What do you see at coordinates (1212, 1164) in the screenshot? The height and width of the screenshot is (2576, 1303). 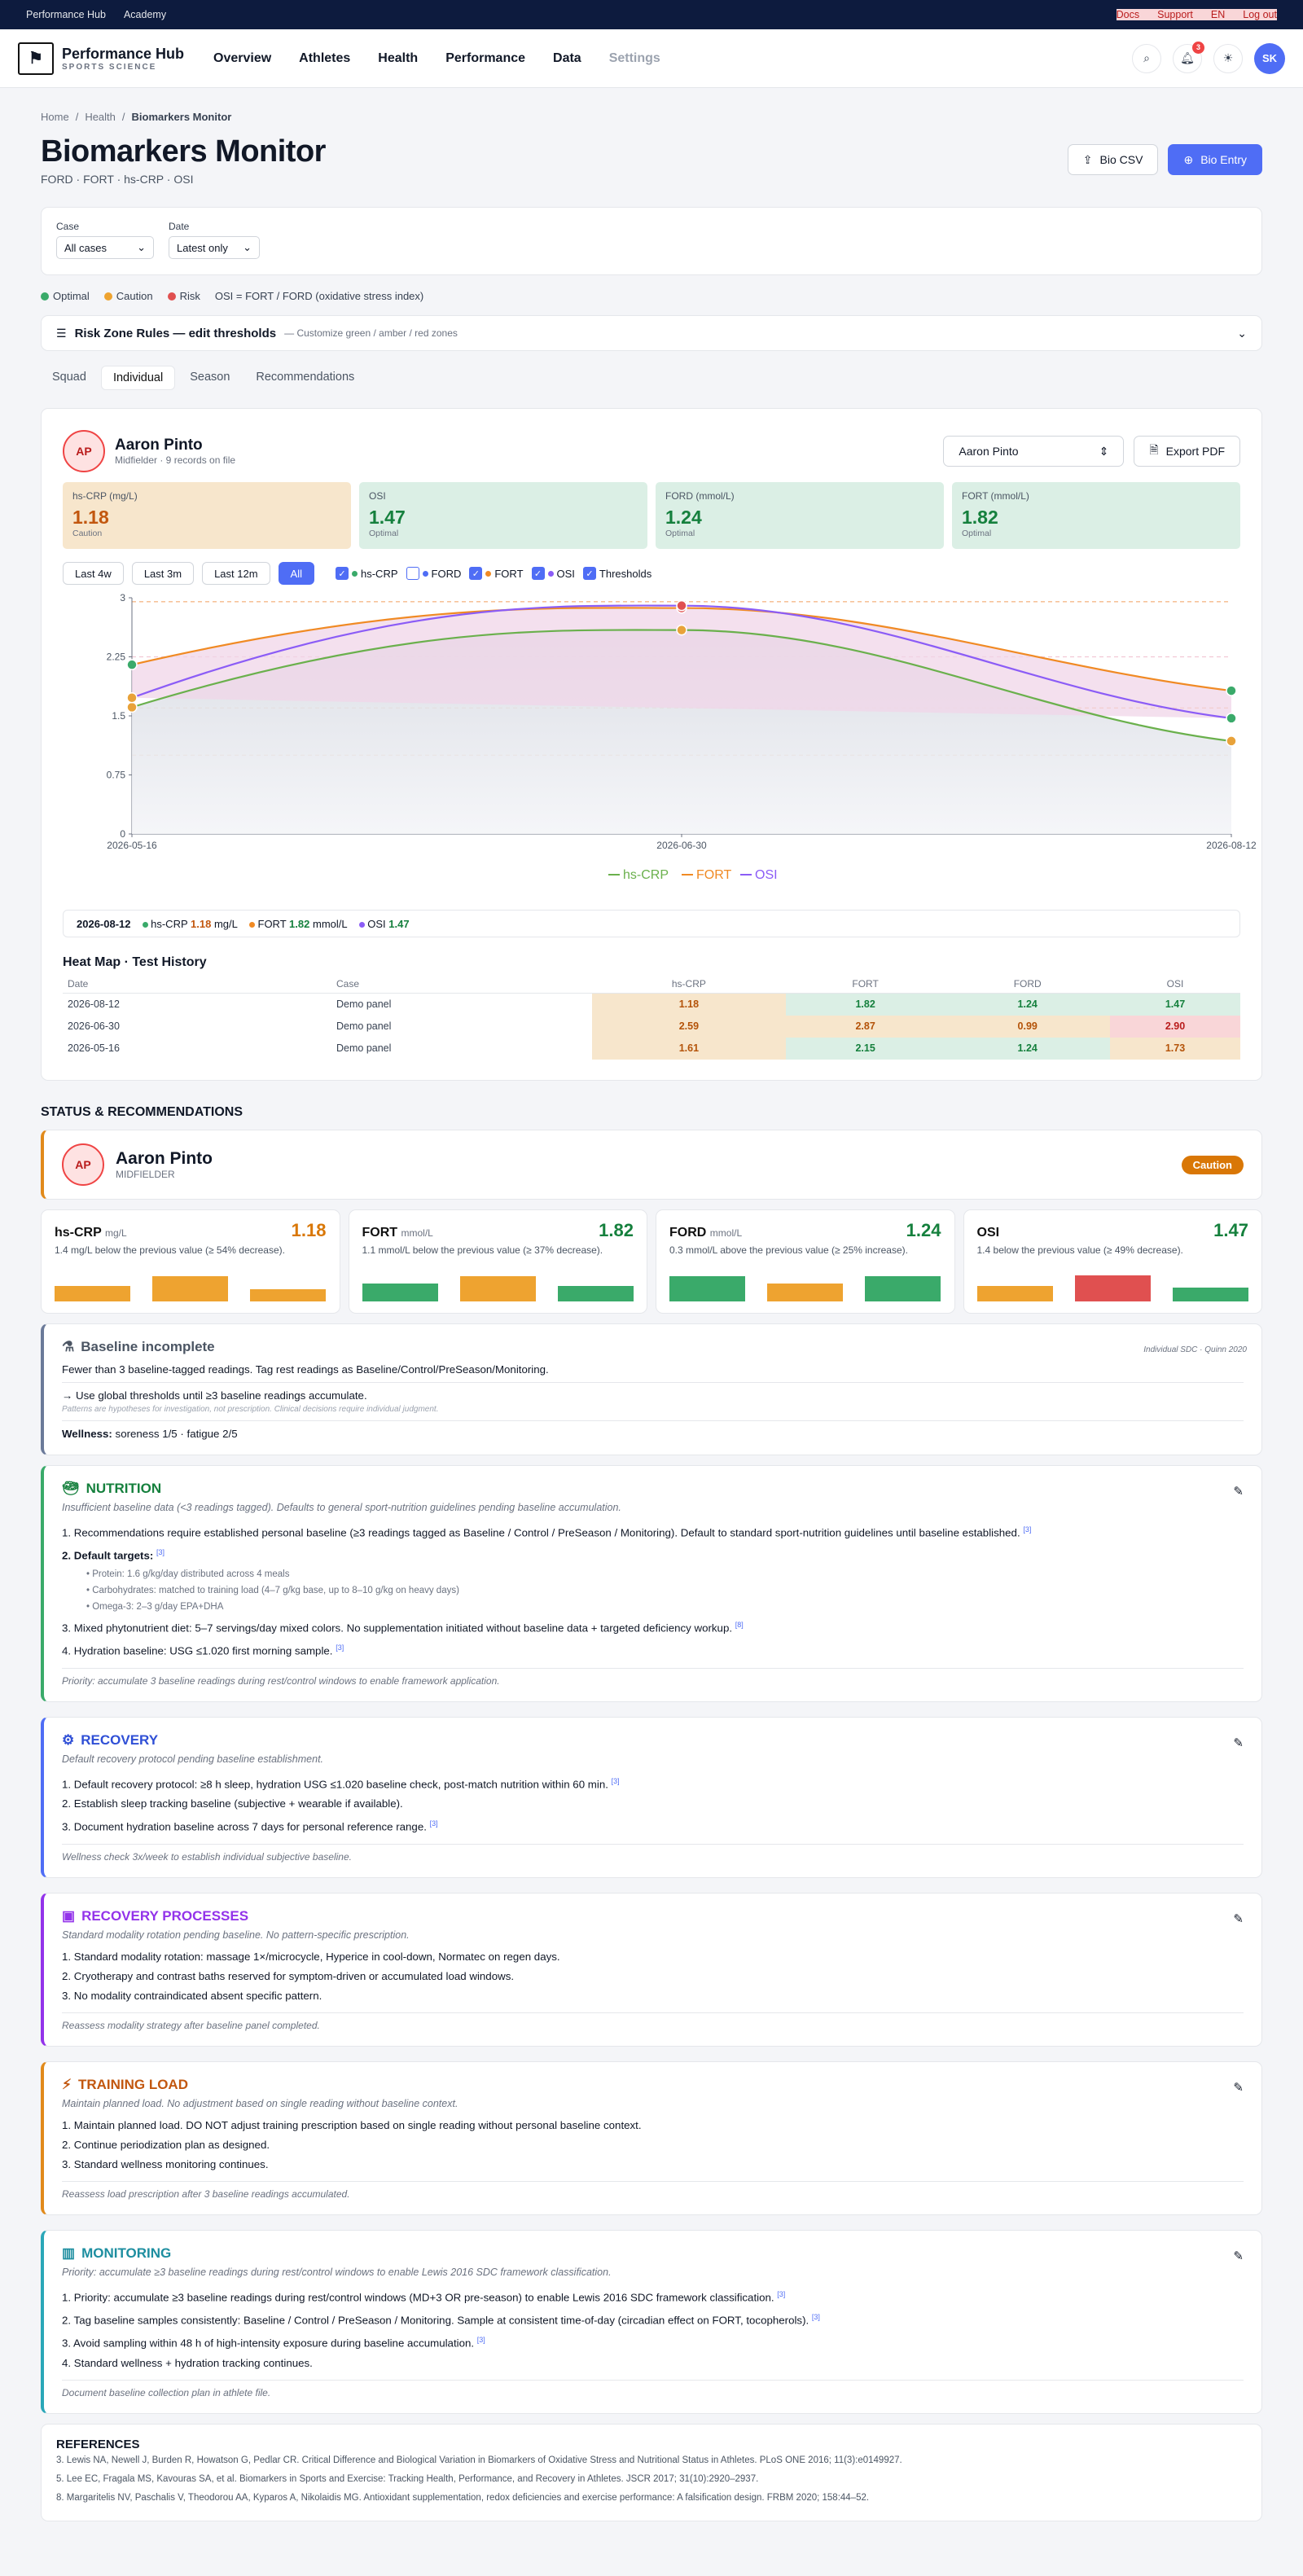 I see `status-badge: Caution` at bounding box center [1212, 1164].